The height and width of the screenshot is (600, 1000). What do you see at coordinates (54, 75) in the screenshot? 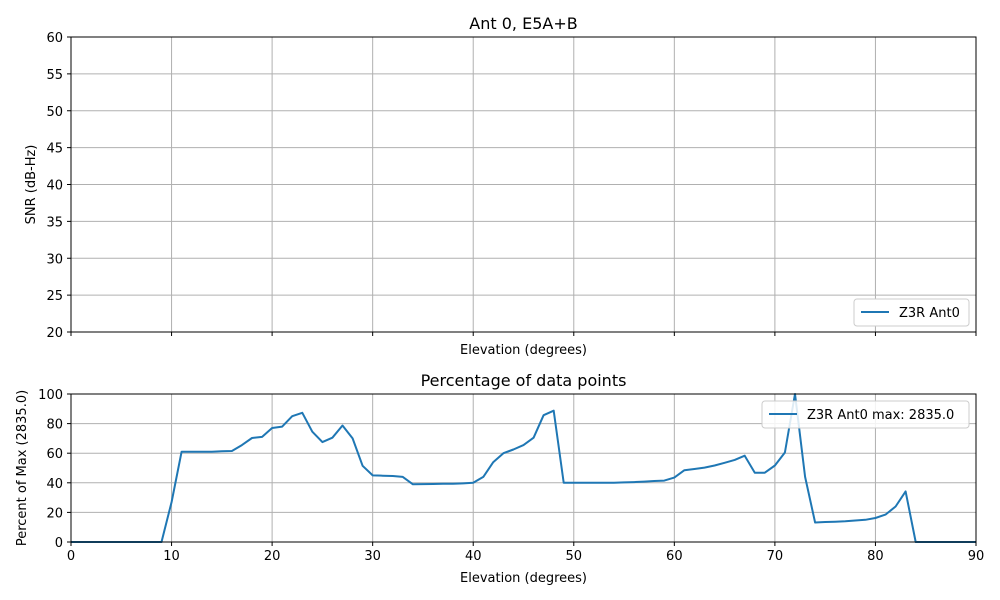
I see `snr-ytick-label: 55` at bounding box center [54, 75].